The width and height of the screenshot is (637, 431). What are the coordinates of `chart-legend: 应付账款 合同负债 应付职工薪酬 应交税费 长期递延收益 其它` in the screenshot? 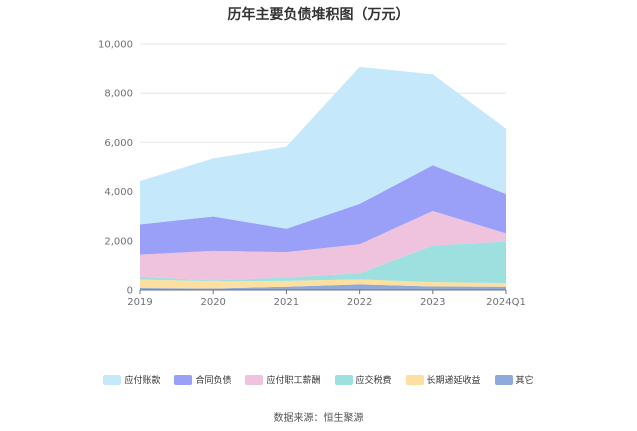 It's located at (318, 379).